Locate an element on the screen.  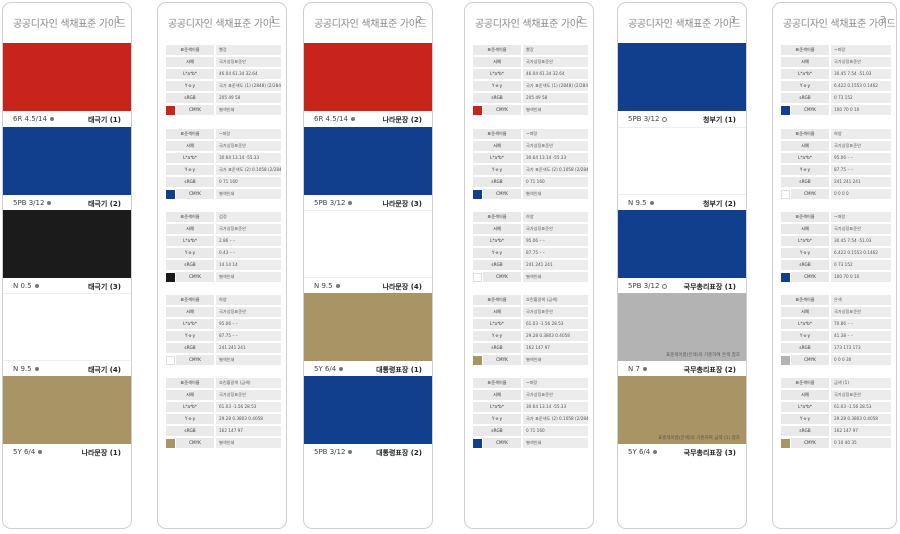
swatch-caption: 5Y 6/4 나라문장 (1) is located at coordinates (67, 453).